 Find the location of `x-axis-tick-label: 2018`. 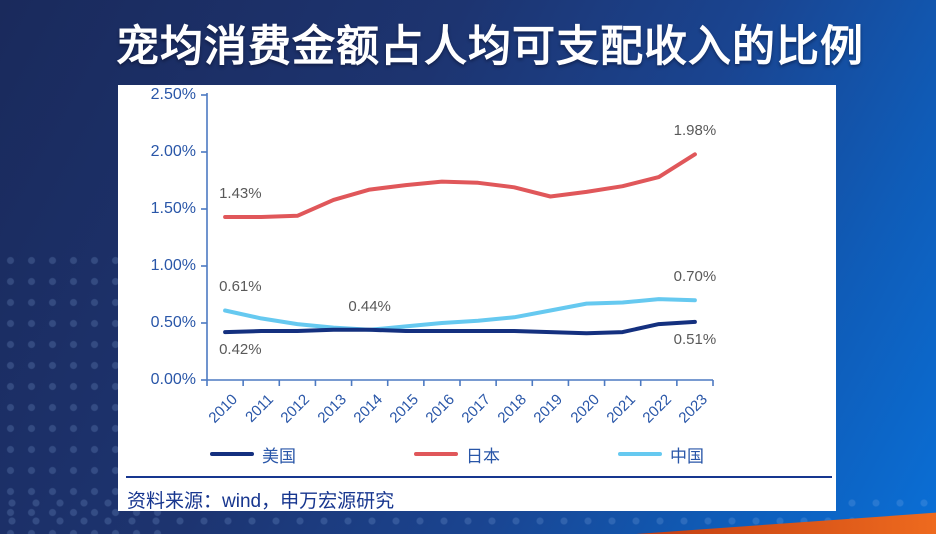

x-axis-tick-label: 2018 is located at coordinates (512, 409).